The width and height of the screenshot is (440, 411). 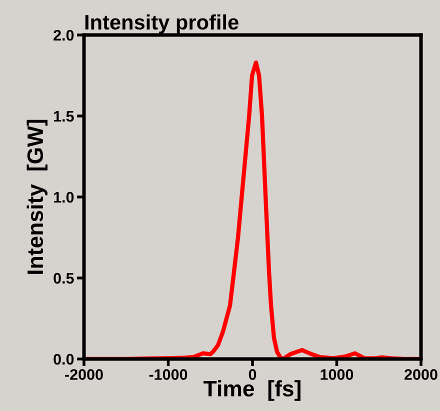 What do you see at coordinates (64, 278) in the screenshot?
I see `y-tick-label: 0.5` at bounding box center [64, 278].